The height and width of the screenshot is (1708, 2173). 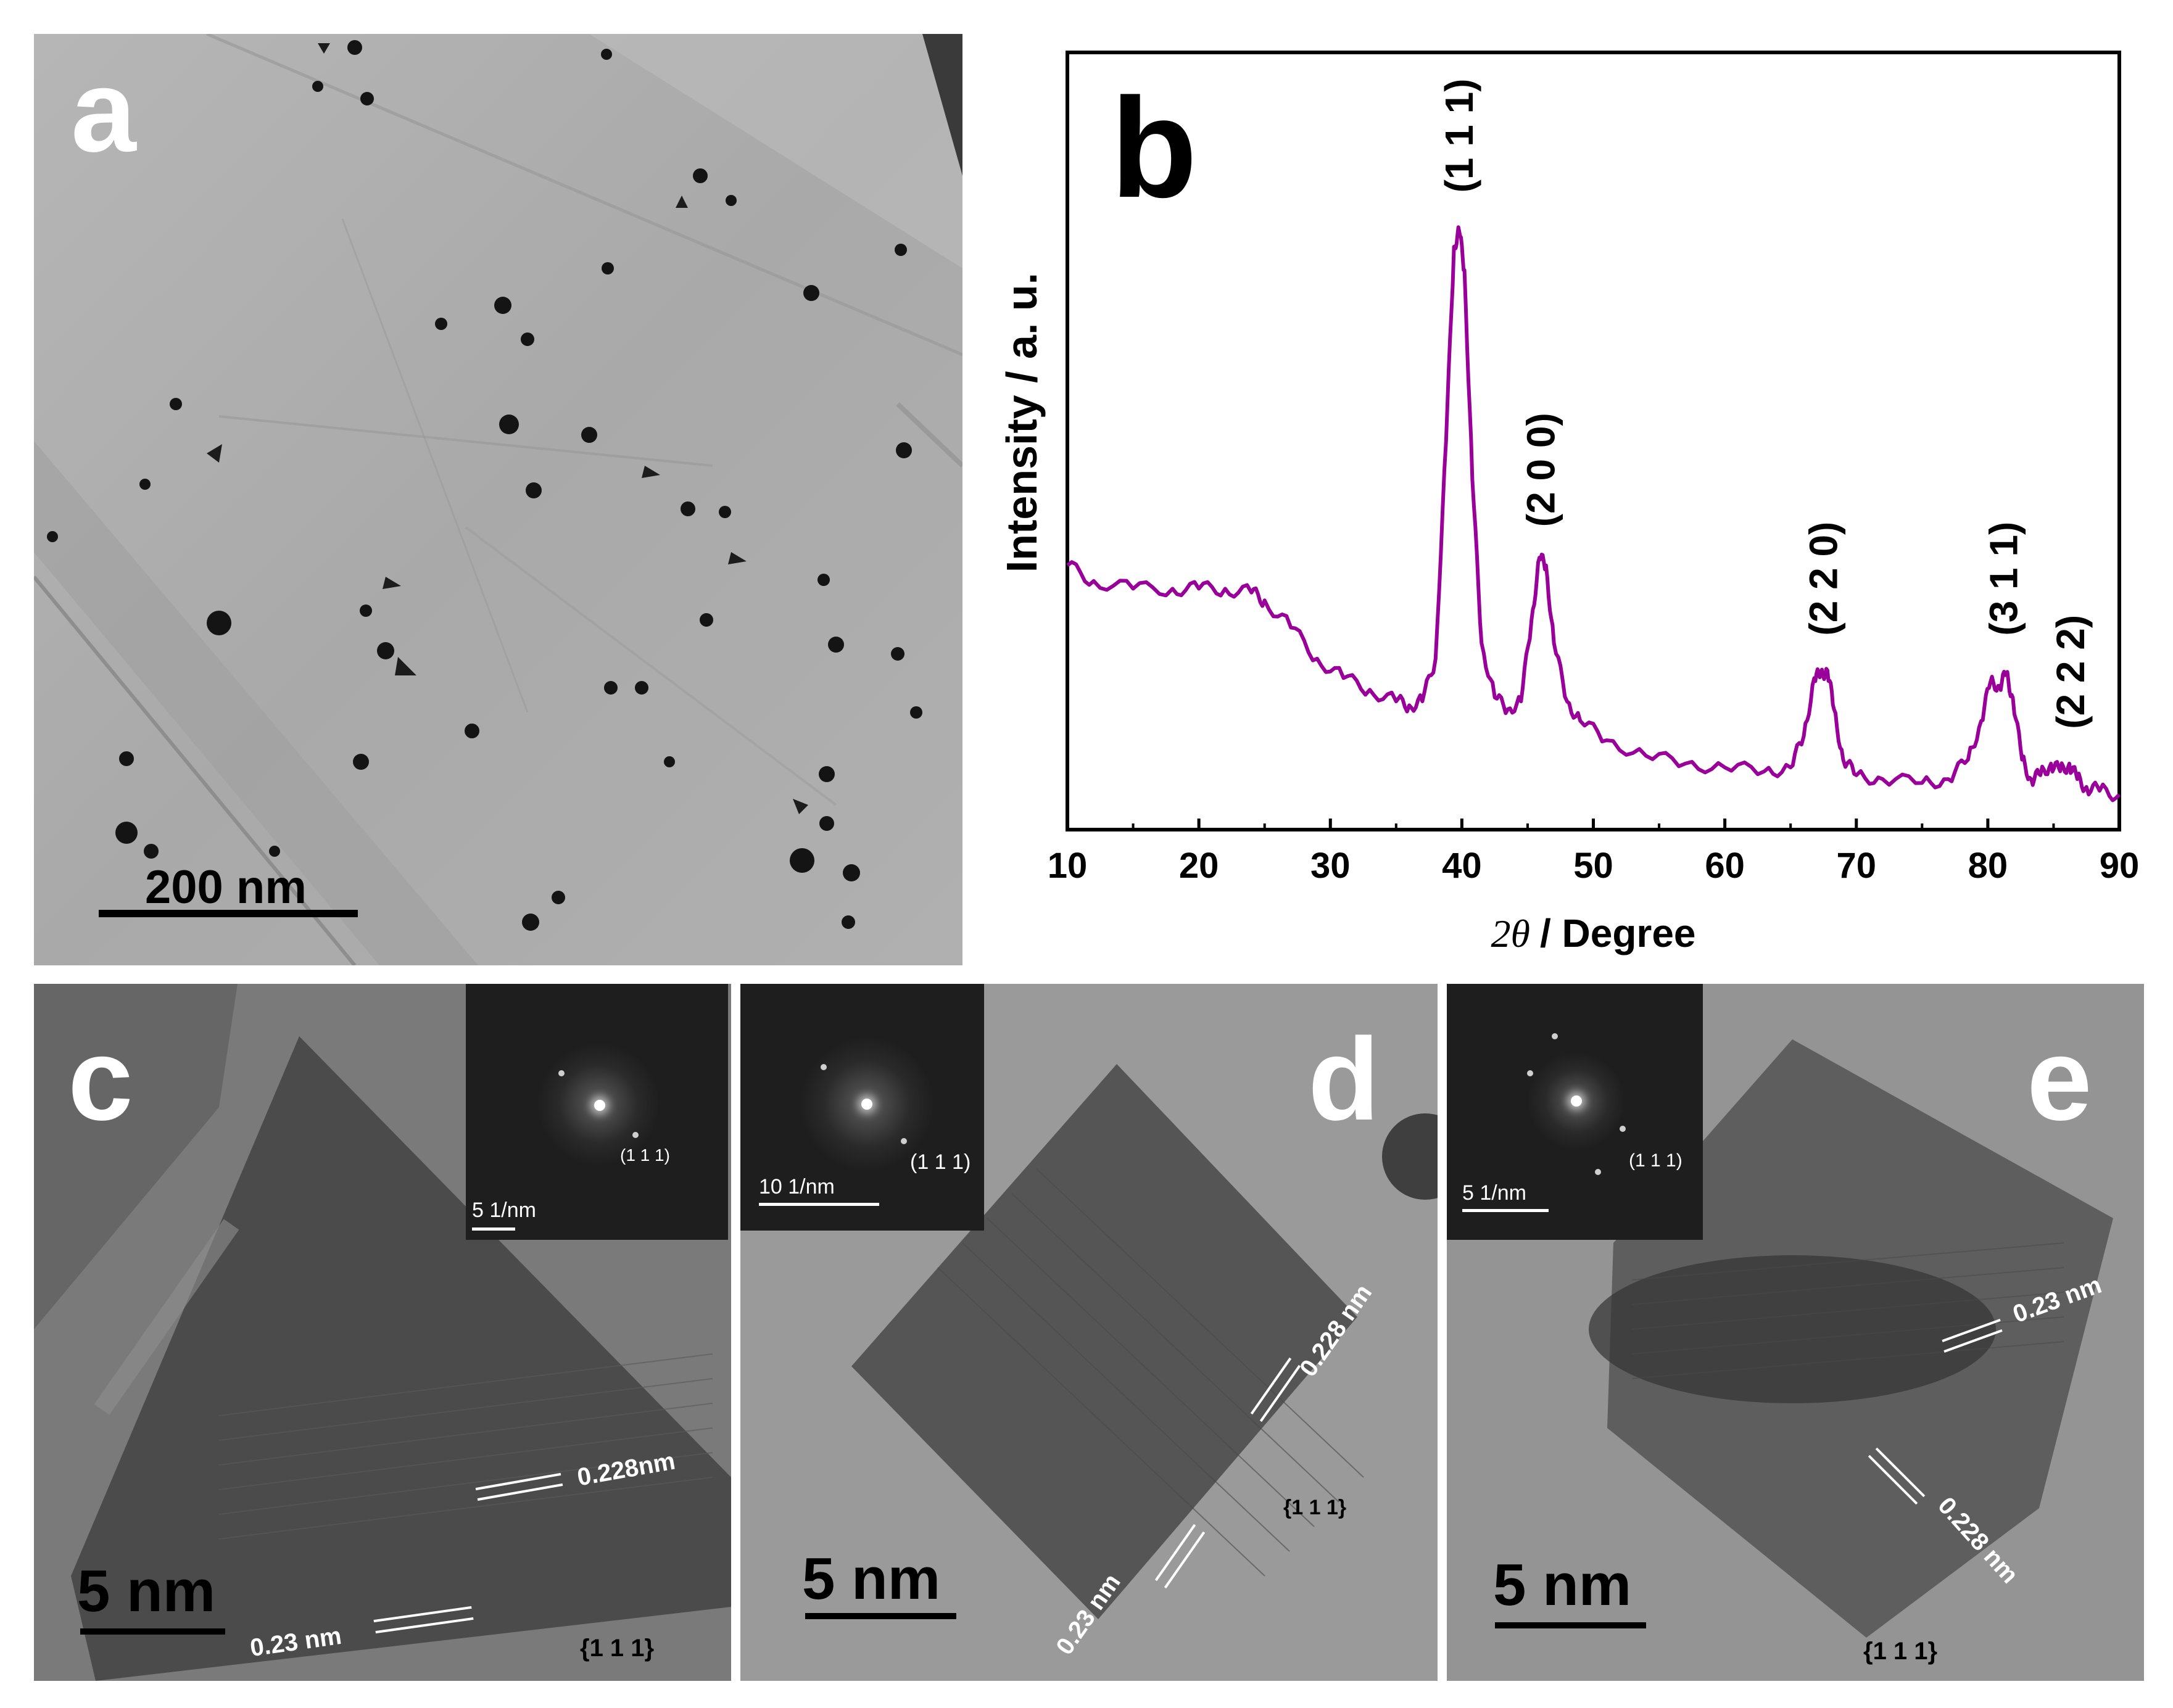 What do you see at coordinates (1505, 1210) in the screenshot?
I see `fft-scale-bar-e` at bounding box center [1505, 1210].